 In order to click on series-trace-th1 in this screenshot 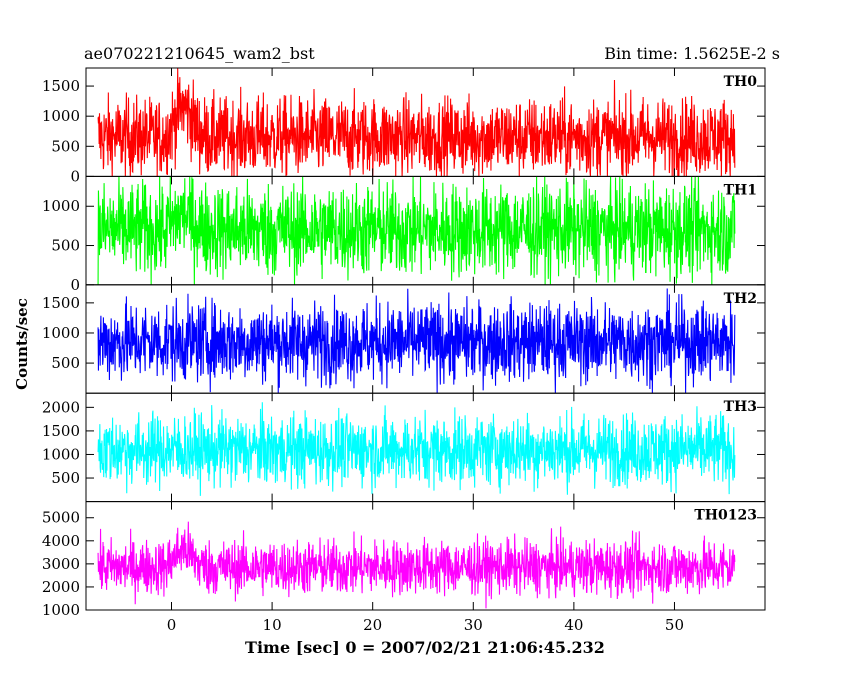, I will do `click(416, 230)`.